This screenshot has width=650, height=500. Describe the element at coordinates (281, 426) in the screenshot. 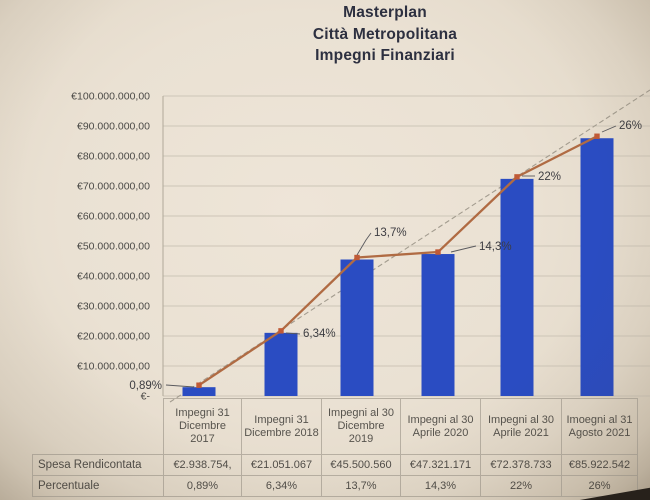

I see `column-header: Impegni 31 Dicembre 2018` at that location.